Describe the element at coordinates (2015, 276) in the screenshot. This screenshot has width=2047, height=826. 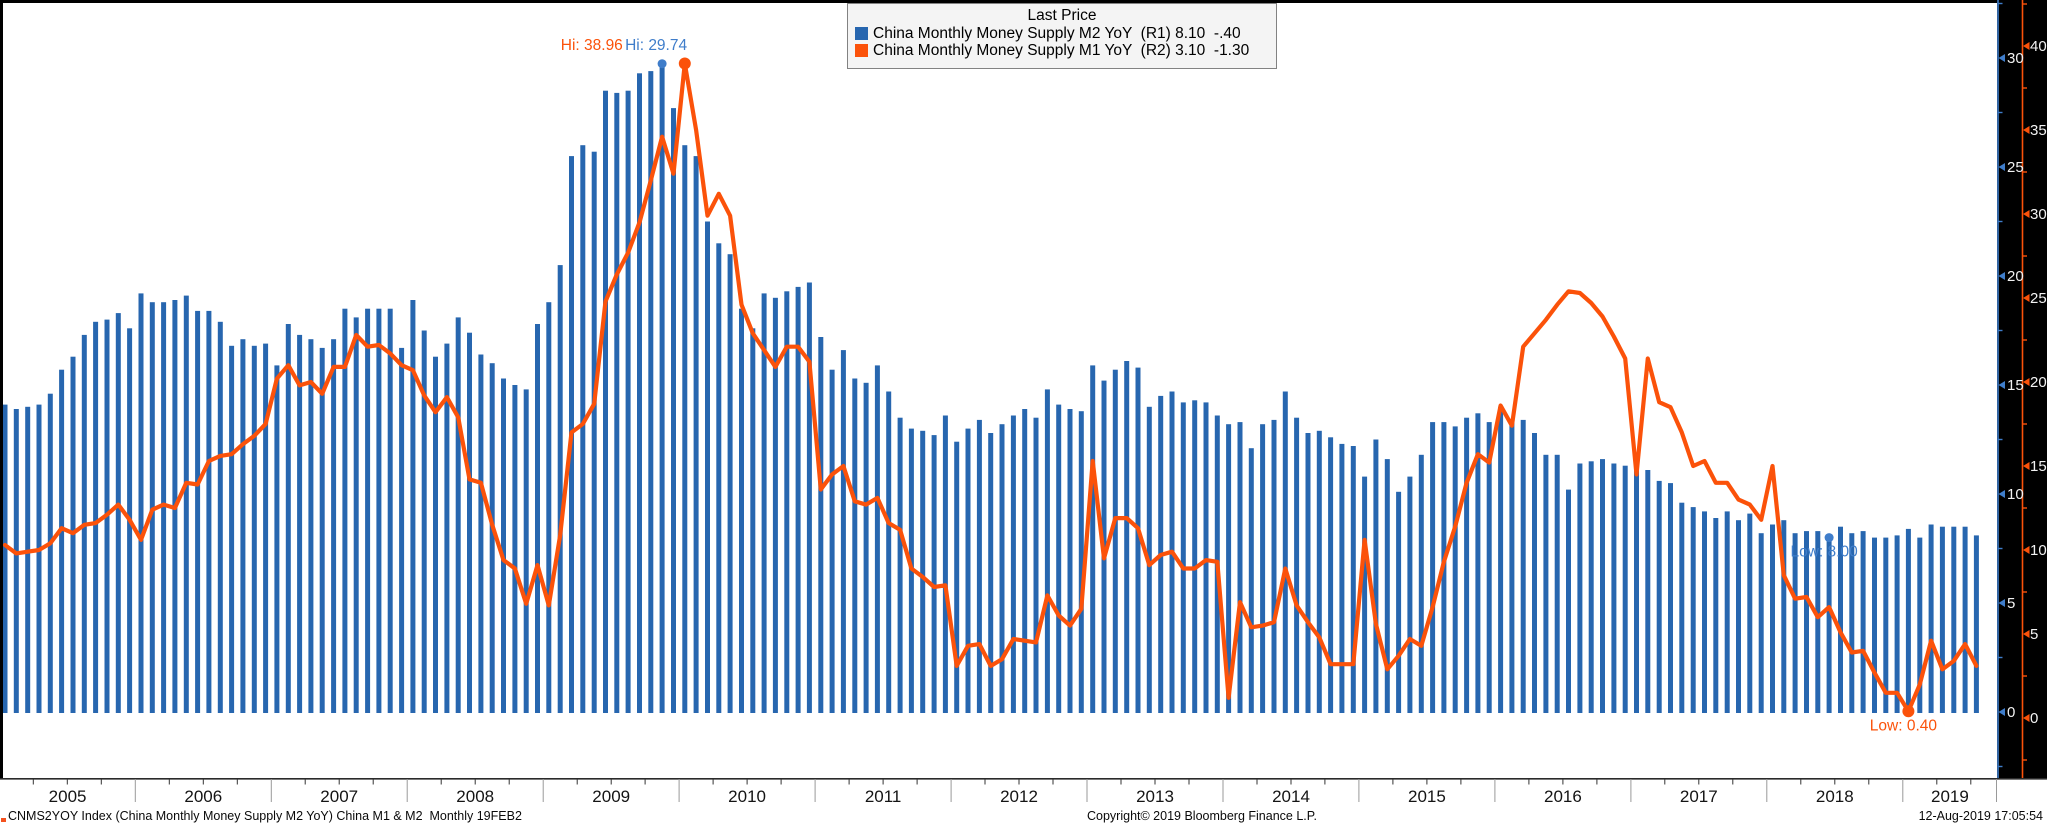
I see `r1-tick-label: 20` at that location.